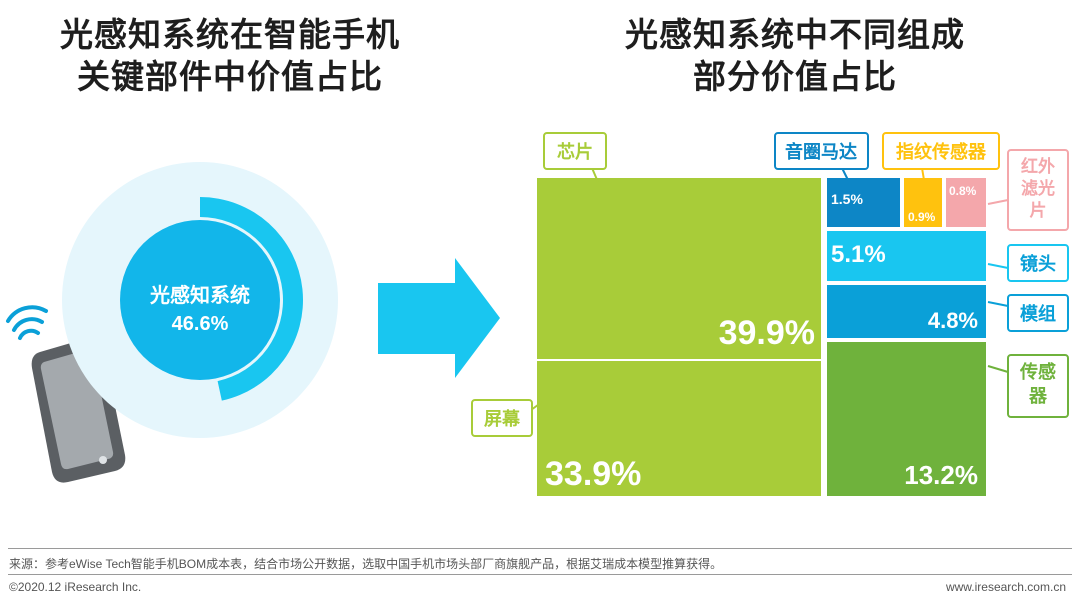  What do you see at coordinates (923, 202) in the screenshot?
I see `block-fingerprint` at bounding box center [923, 202].